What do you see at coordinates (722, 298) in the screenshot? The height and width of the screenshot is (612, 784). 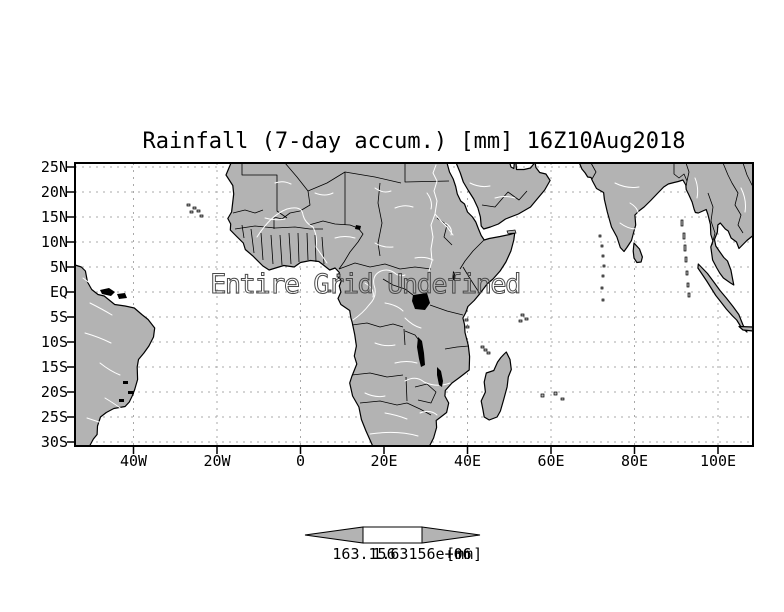 I see `sumatra-island` at bounding box center [722, 298].